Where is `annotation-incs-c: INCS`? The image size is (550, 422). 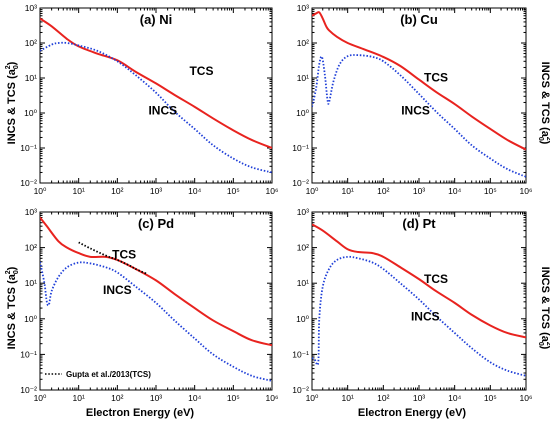 annotation-incs-c: INCS is located at coordinates (117, 290).